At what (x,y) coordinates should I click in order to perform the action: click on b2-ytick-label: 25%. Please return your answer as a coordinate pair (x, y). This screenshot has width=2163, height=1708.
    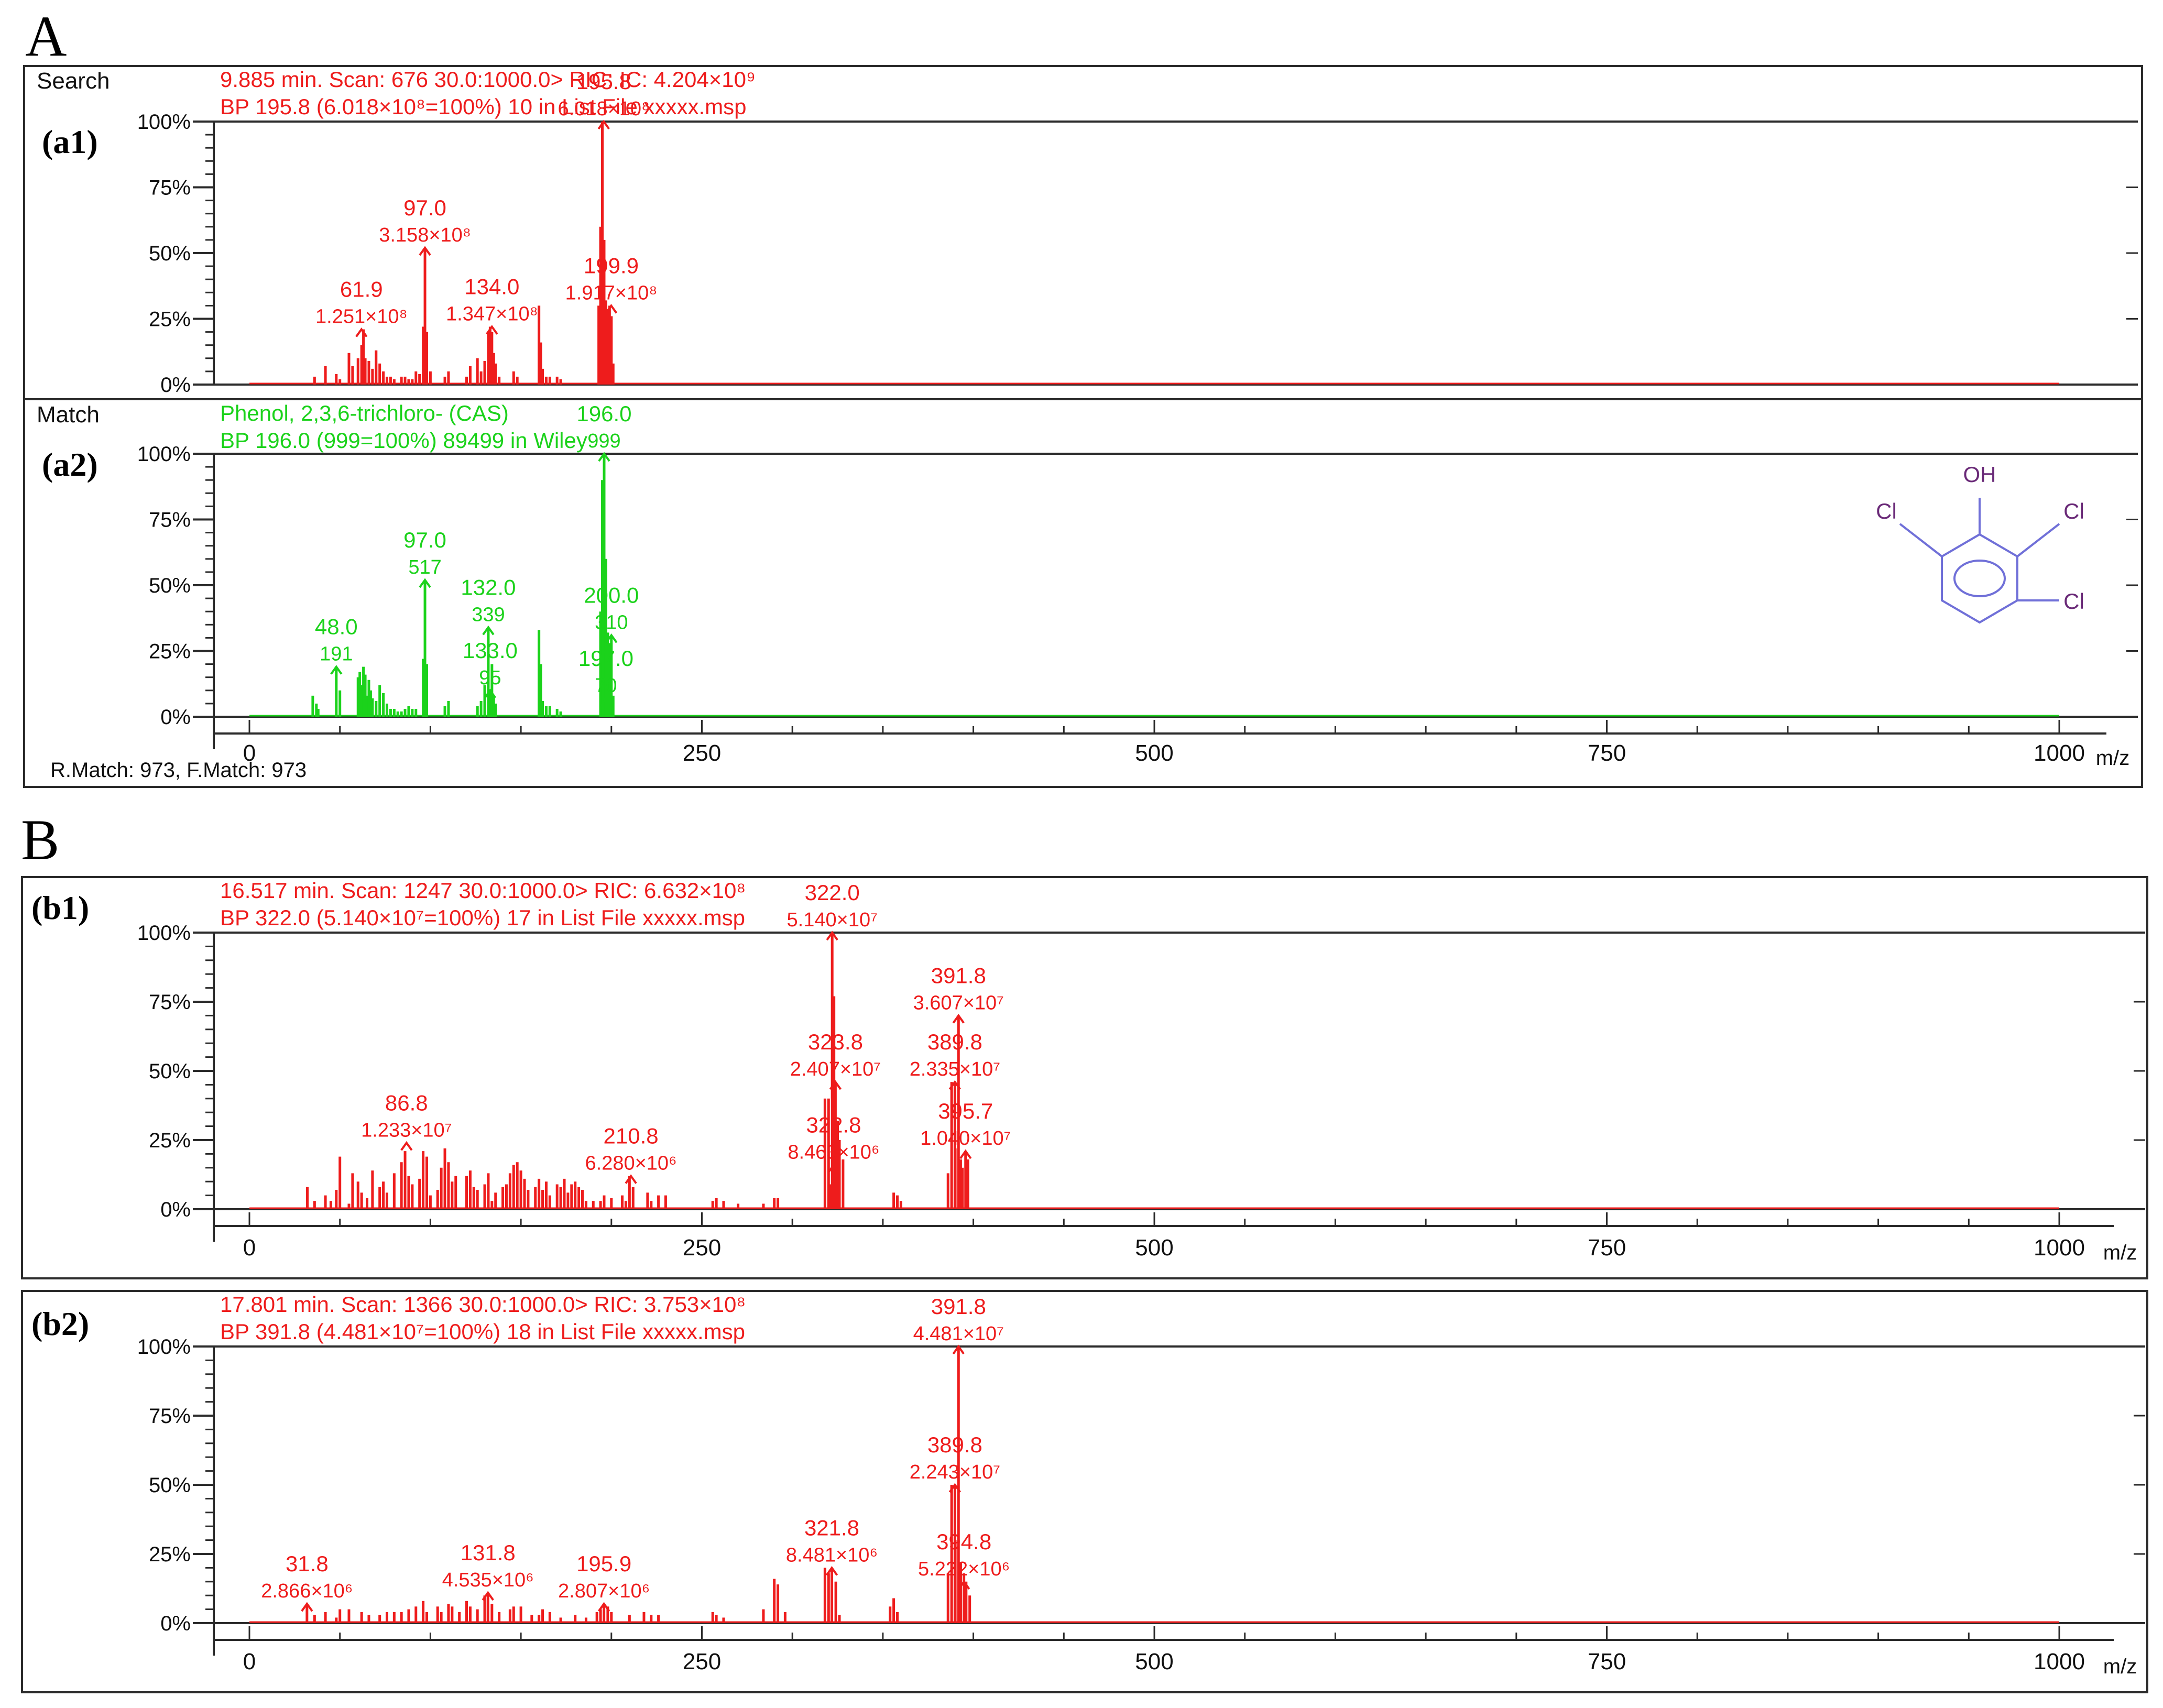
    Looking at the image, I should click on (170, 1554).